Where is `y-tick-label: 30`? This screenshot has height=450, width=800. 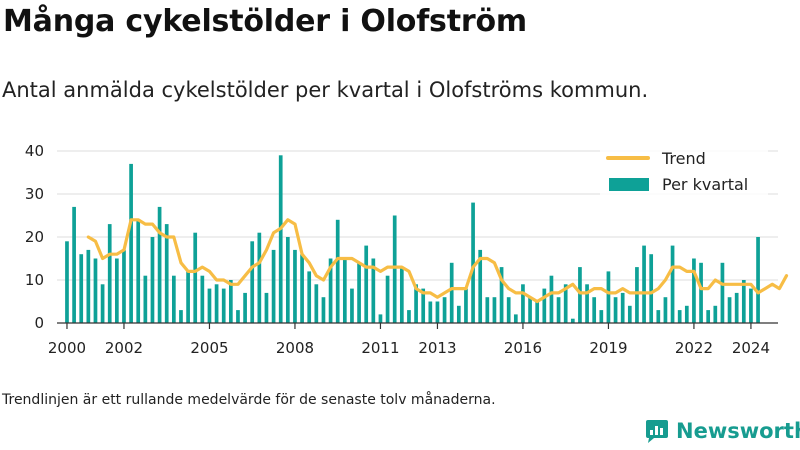
y-tick-label: 30 is located at coordinates (34, 194).